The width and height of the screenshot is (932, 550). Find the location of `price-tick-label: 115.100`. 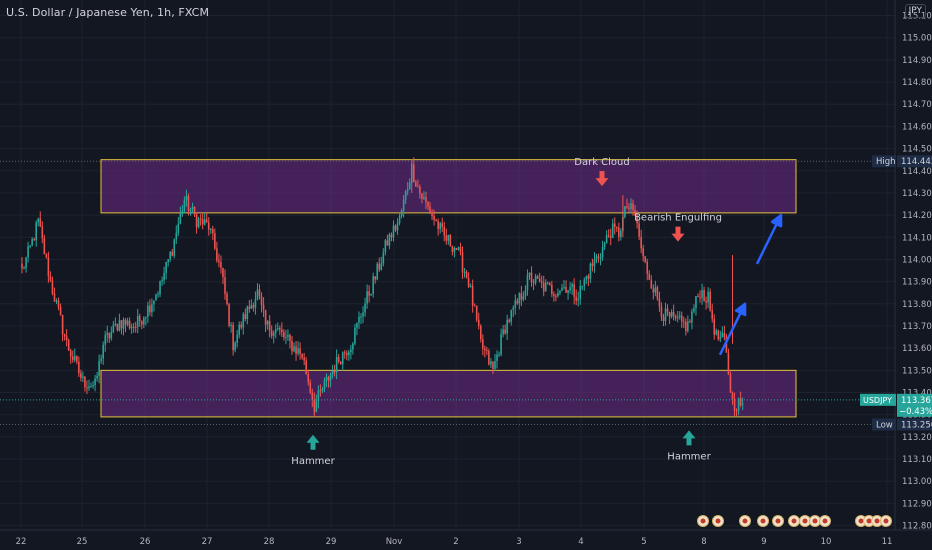

price-tick-label: 115.100 is located at coordinates (917, 17).